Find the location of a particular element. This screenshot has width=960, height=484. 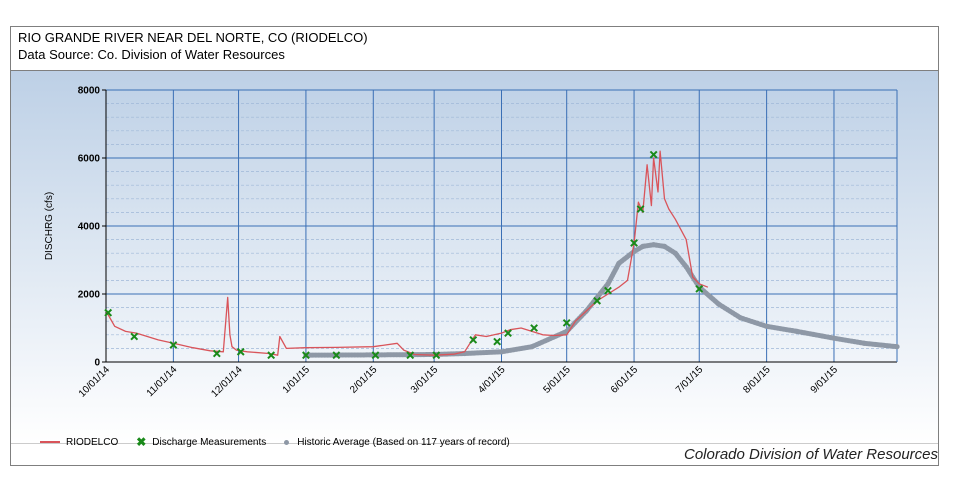

historic-average-series is located at coordinates (601, 300).